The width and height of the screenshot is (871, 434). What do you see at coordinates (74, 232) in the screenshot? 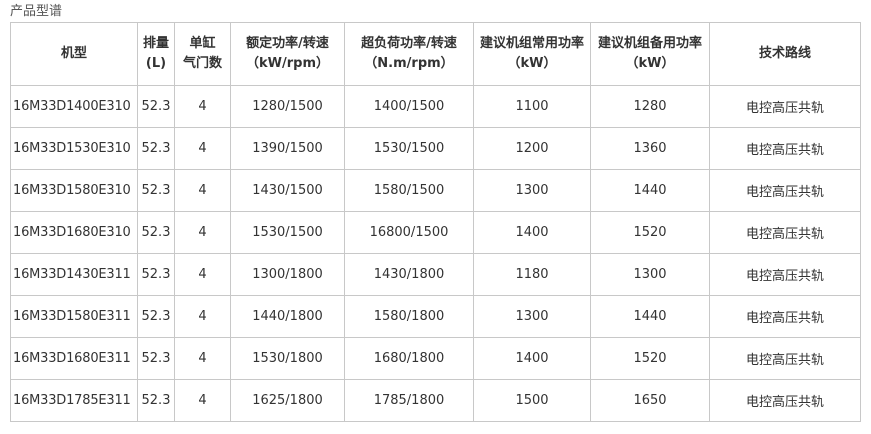
I see `cell-model: 16M33D1680E310` at bounding box center [74, 232].